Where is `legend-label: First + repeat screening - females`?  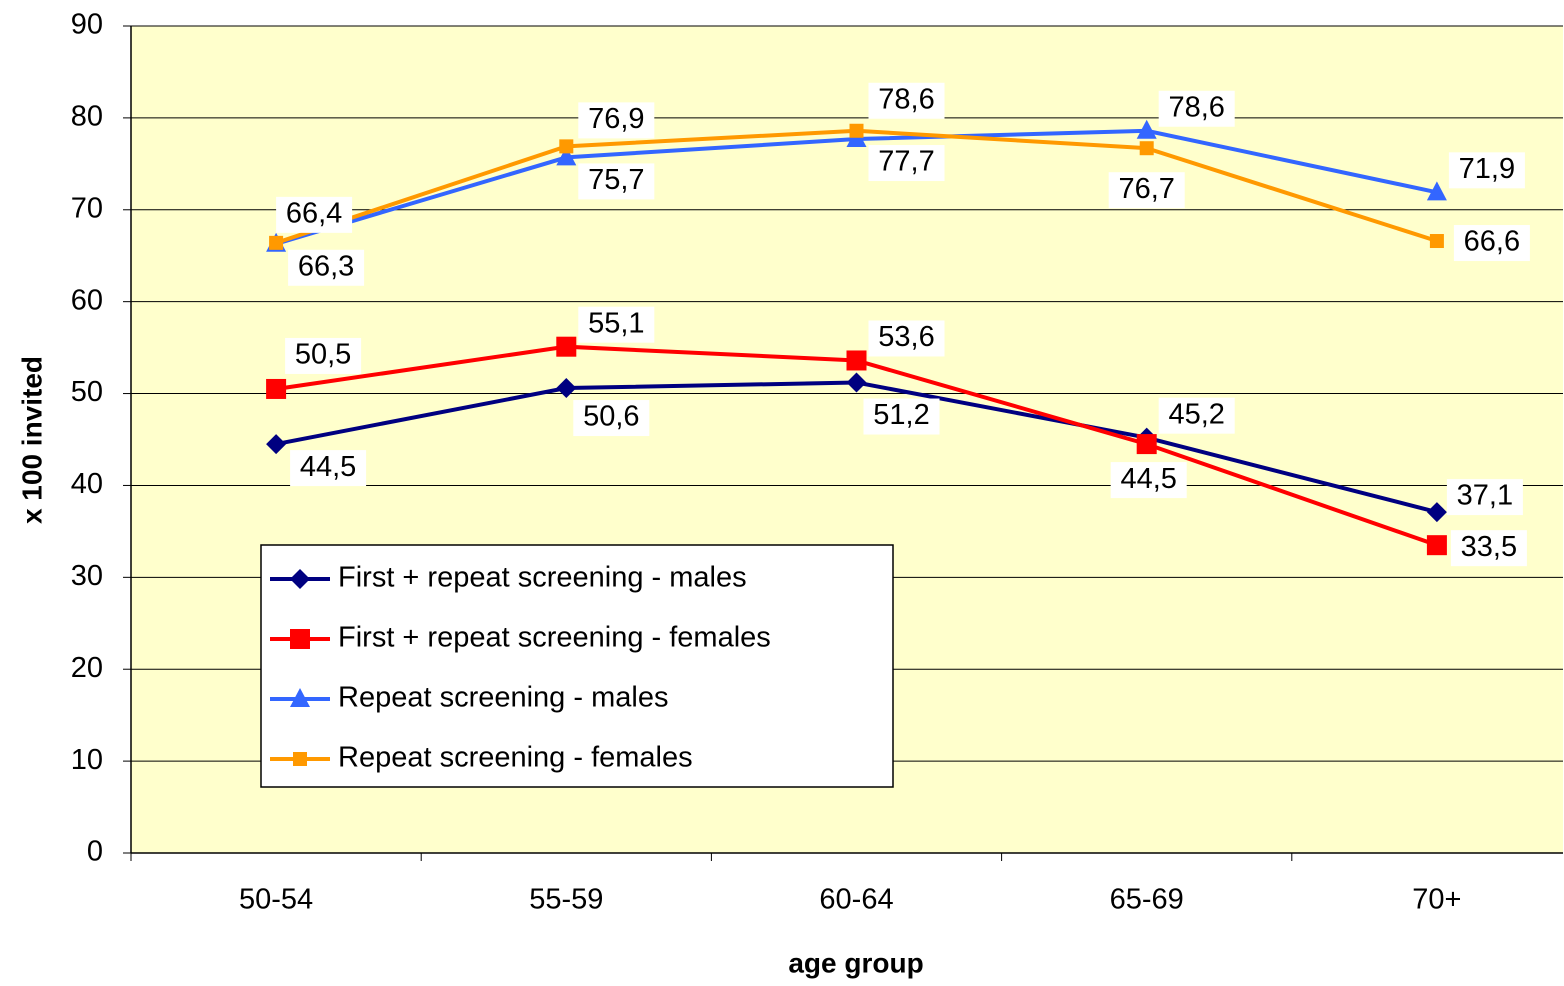 legend-label: First + repeat screening - females is located at coordinates (554, 638).